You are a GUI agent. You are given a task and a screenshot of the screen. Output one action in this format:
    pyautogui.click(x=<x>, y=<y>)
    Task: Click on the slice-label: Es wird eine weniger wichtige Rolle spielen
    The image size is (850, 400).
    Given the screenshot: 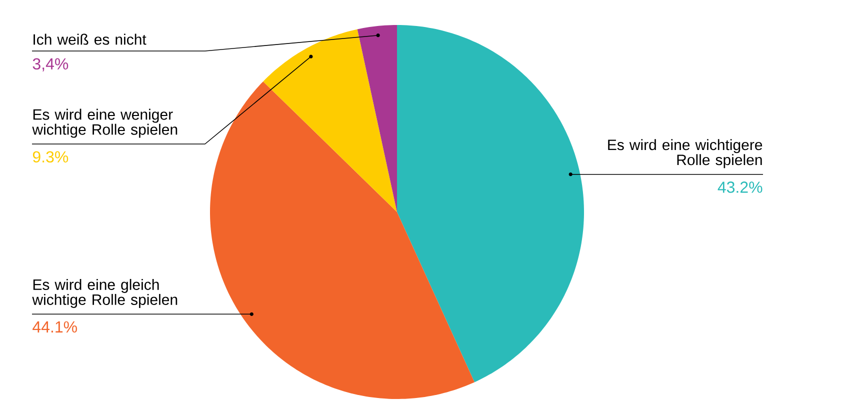 What is the action you would take?
    pyautogui.click(x=105, y=123)
    